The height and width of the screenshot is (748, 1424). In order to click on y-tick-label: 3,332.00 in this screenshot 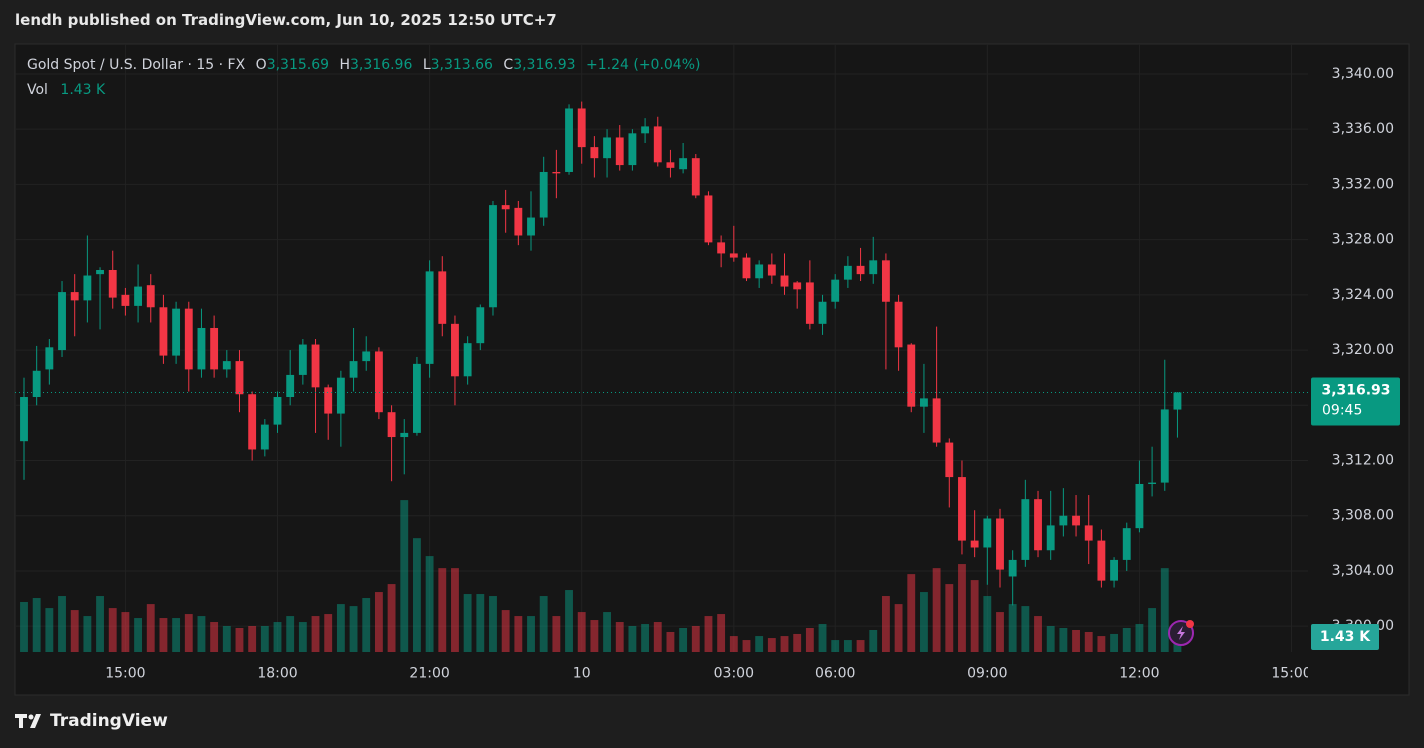, I will do `click(1363, 184)`.